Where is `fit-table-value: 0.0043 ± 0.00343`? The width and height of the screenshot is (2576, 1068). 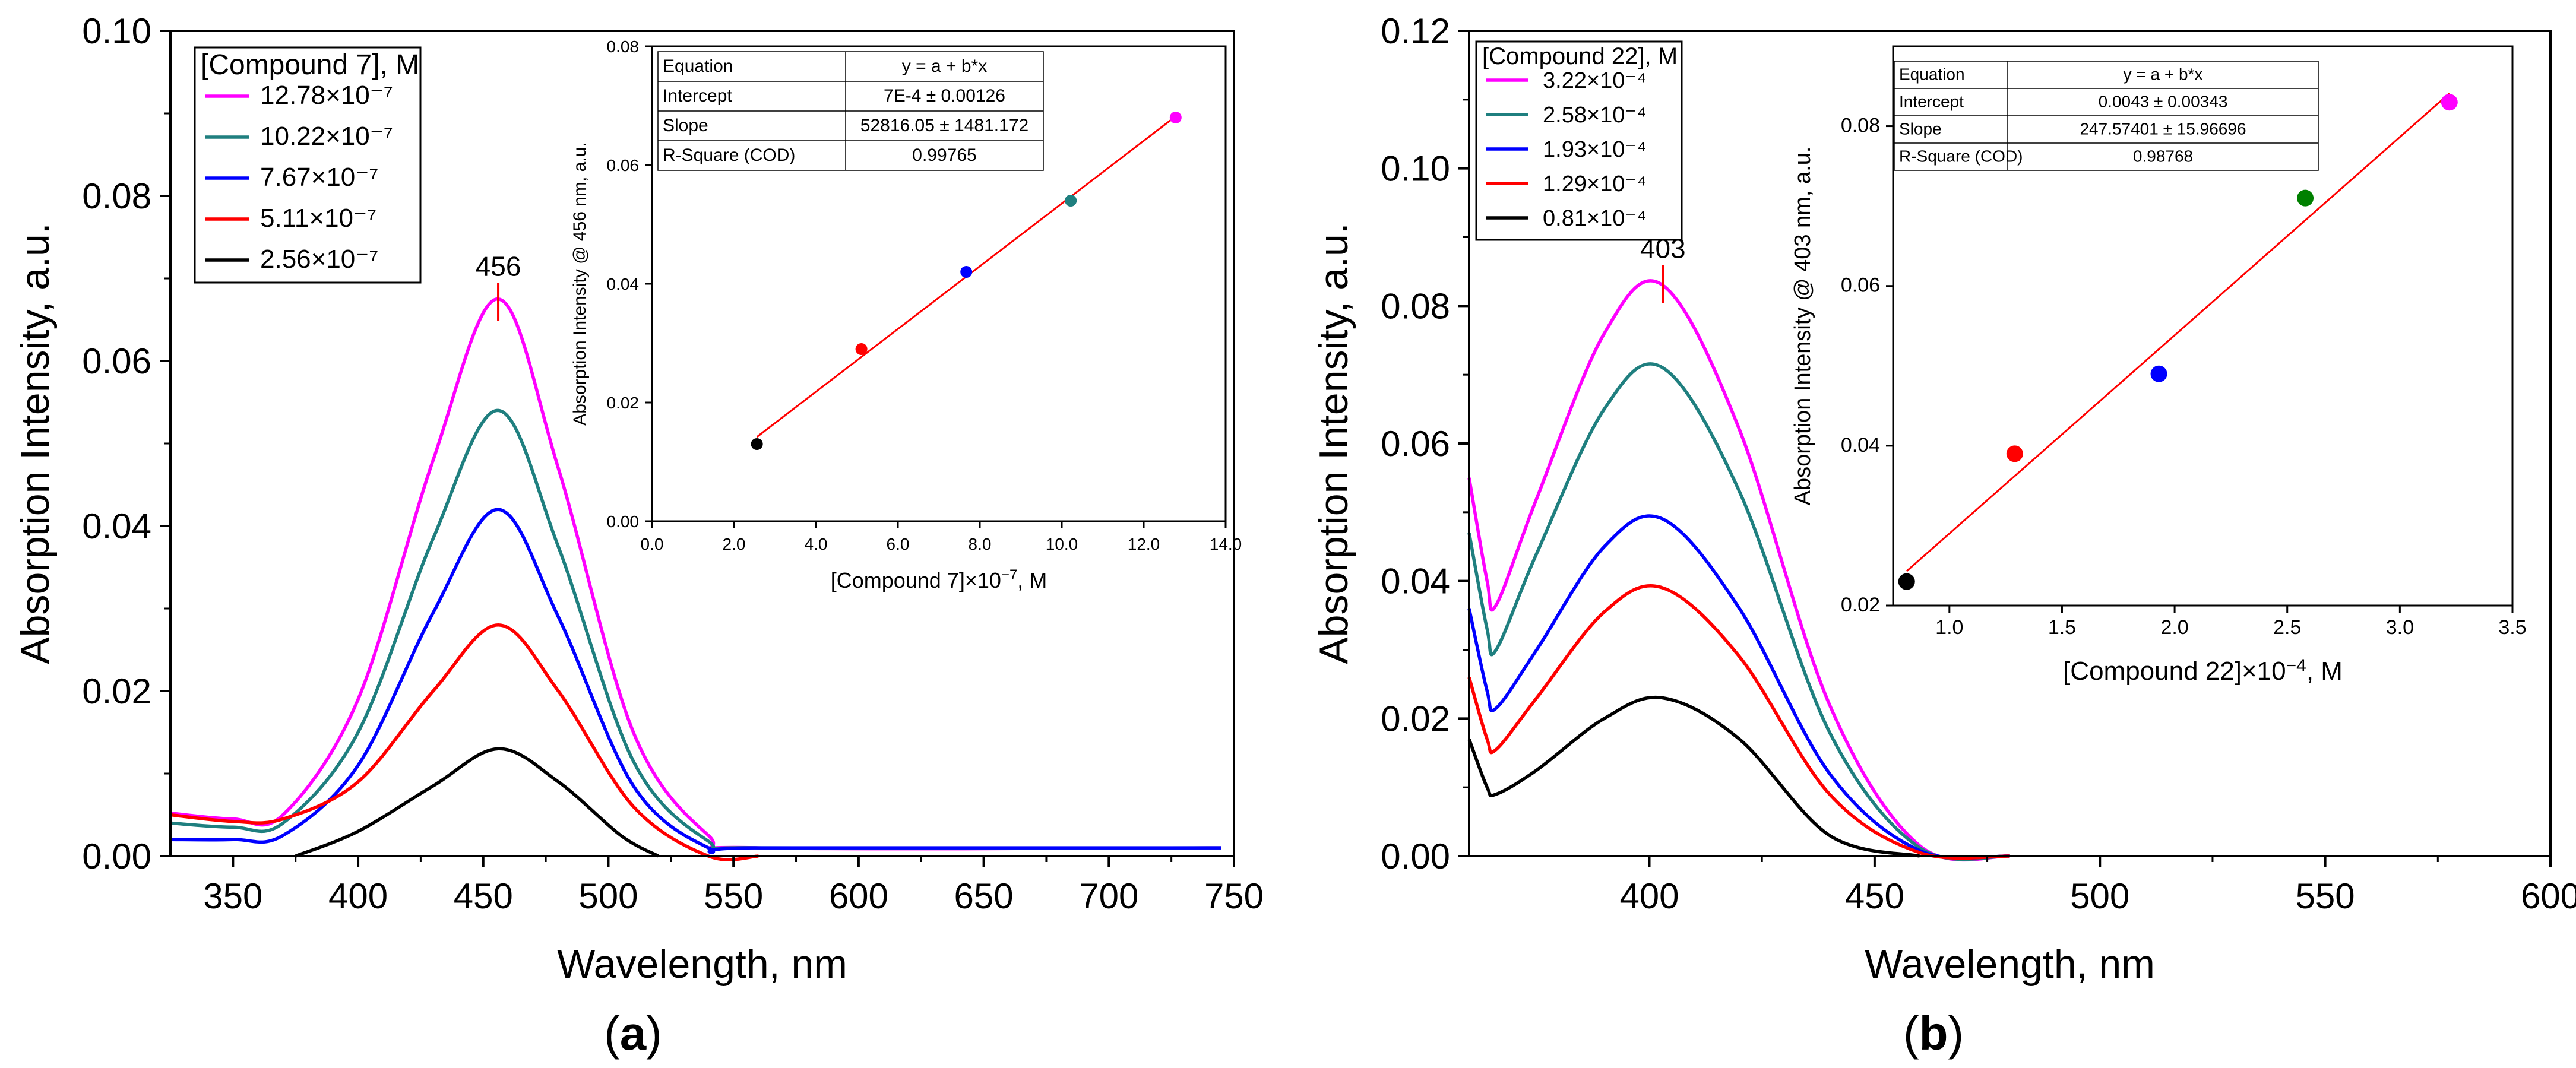
fit-table-value: 0.0043 ± 0.00343 is located at coordinates (2163, 101).